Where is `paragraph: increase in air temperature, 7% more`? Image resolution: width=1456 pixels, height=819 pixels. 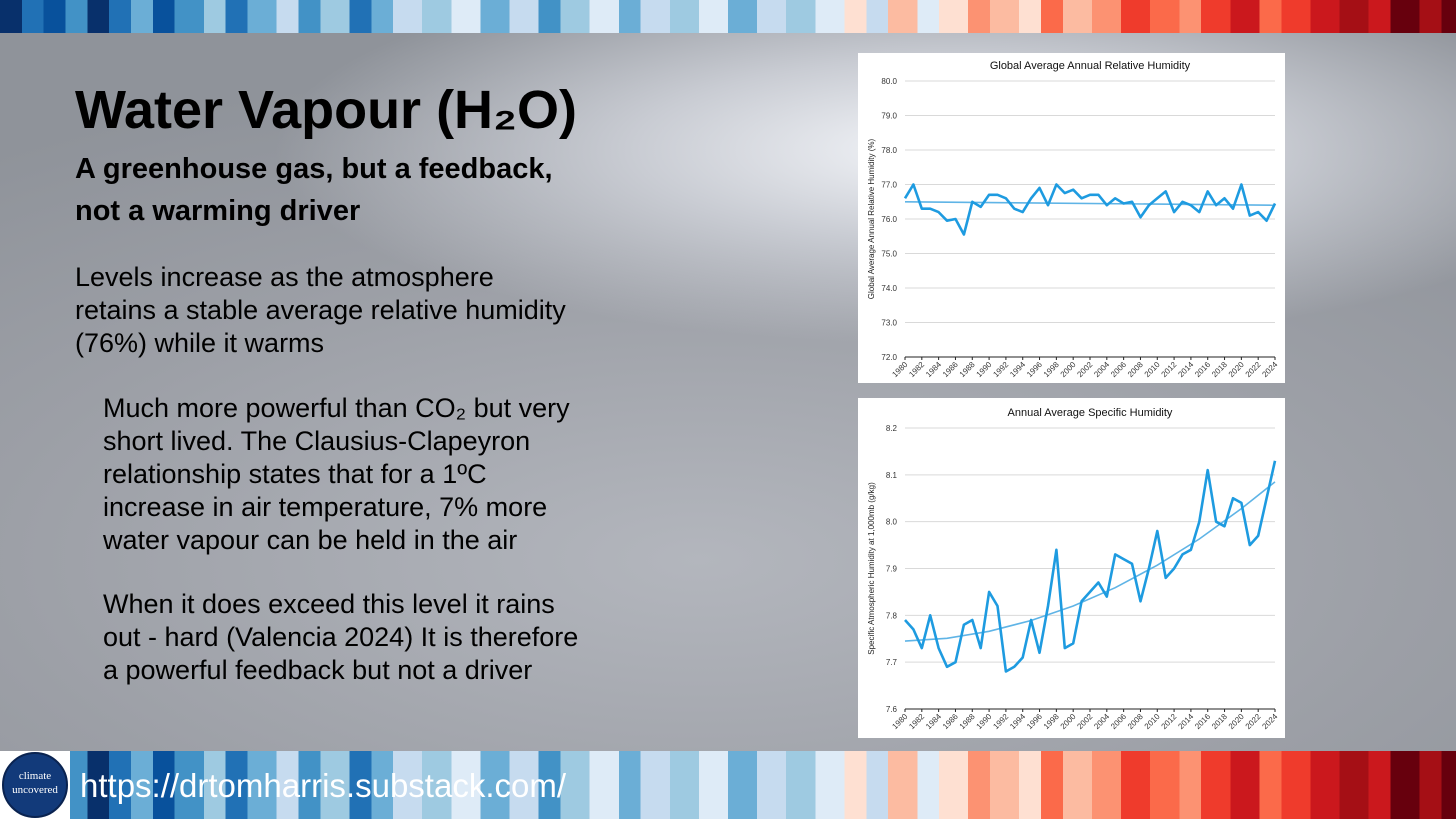 paragraph: increase in air temperature, 7% more is located at coordinates (325, 507).